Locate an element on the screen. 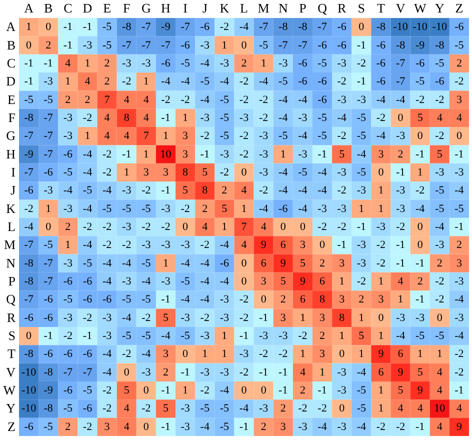 This screenshot has width=472, height=441. y-tick-label: B is located at coordinates (11, 44).